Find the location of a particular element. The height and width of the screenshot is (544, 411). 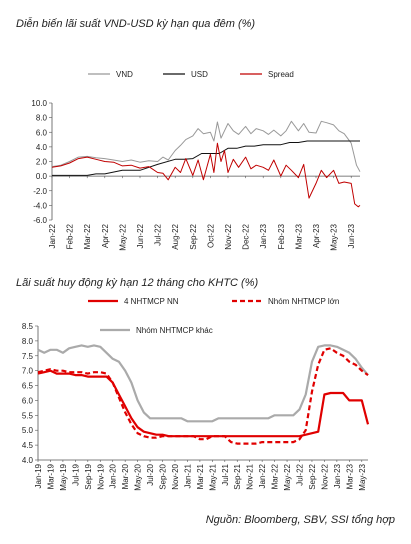

chart2-x-tick-label: Mar-19 is located at coordinates (50, 476).